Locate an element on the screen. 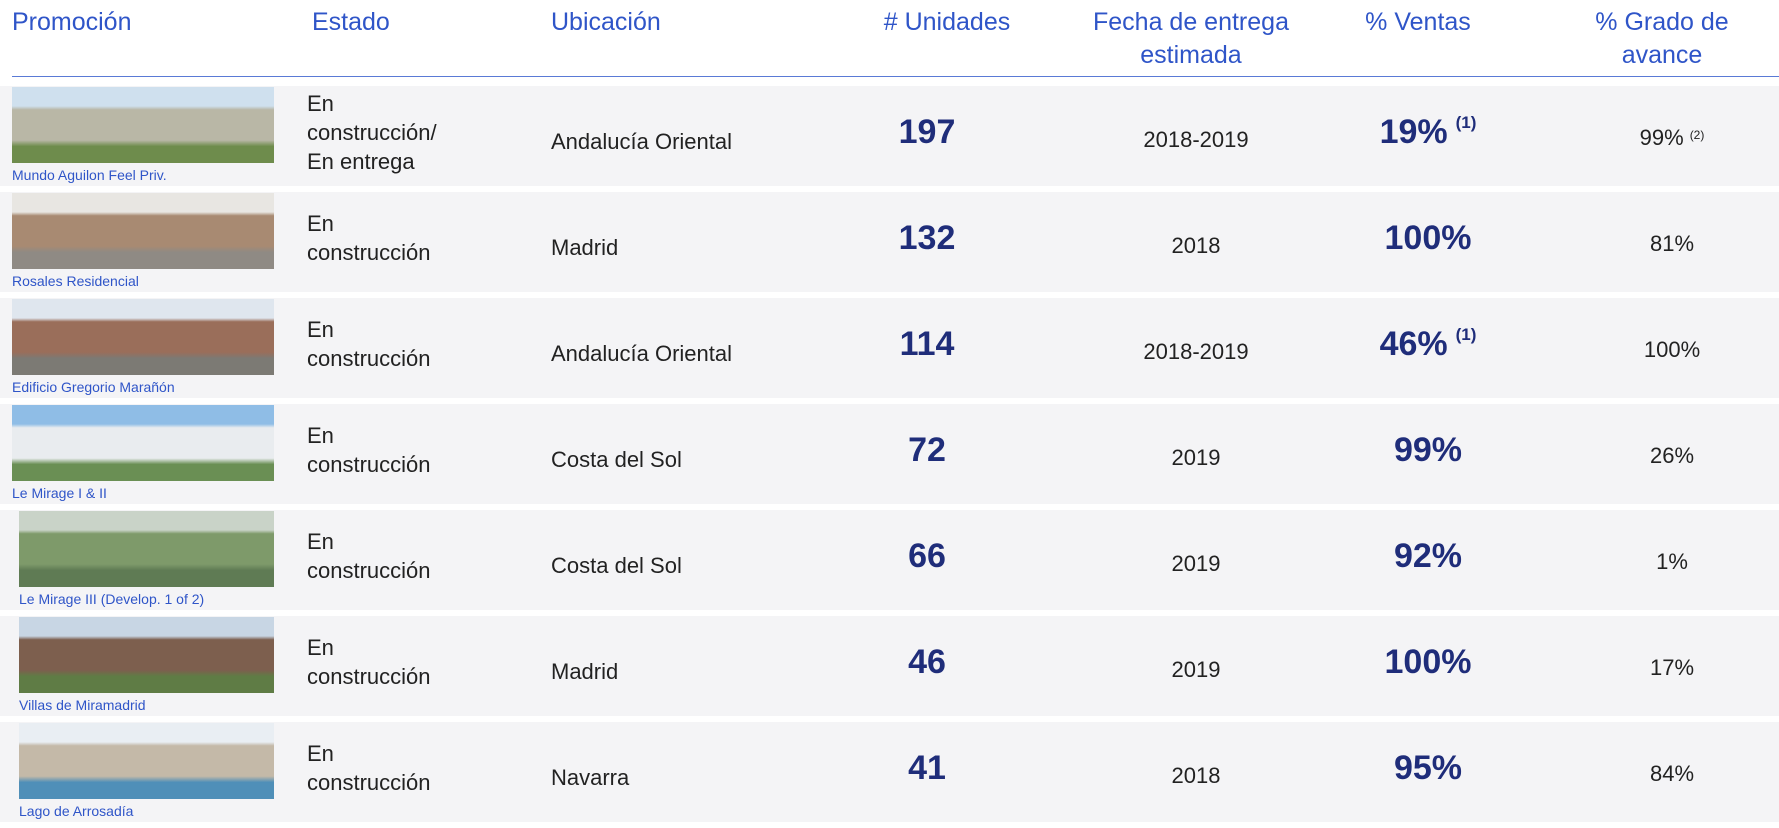  promotion-name: Le Mirage I & II is located at coordinates (59, 493).